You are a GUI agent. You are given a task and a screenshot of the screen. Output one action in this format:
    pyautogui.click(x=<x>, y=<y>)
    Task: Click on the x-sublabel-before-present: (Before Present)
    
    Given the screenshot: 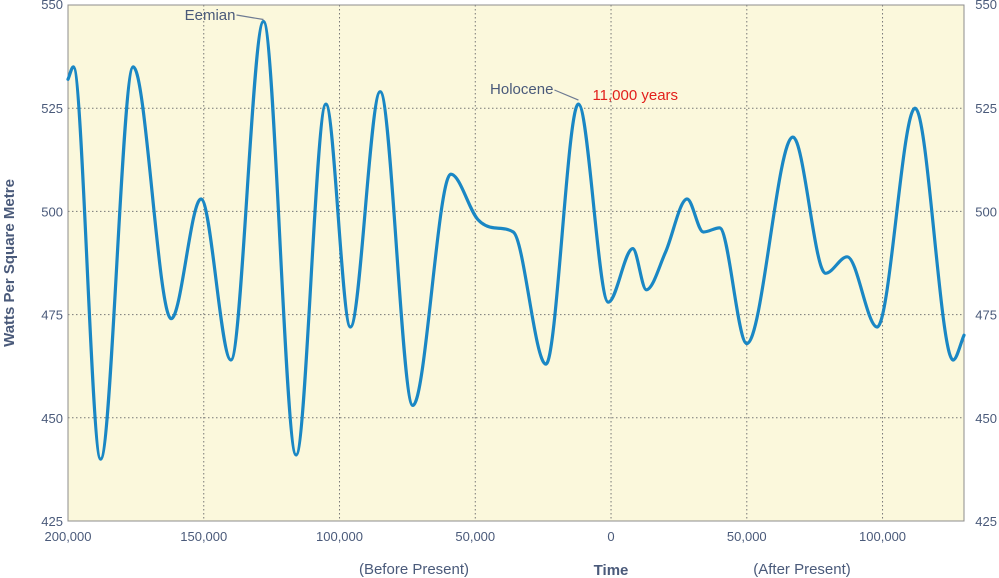 What is the action you would take?
    pyautogui.click(x=414, y=569)
    